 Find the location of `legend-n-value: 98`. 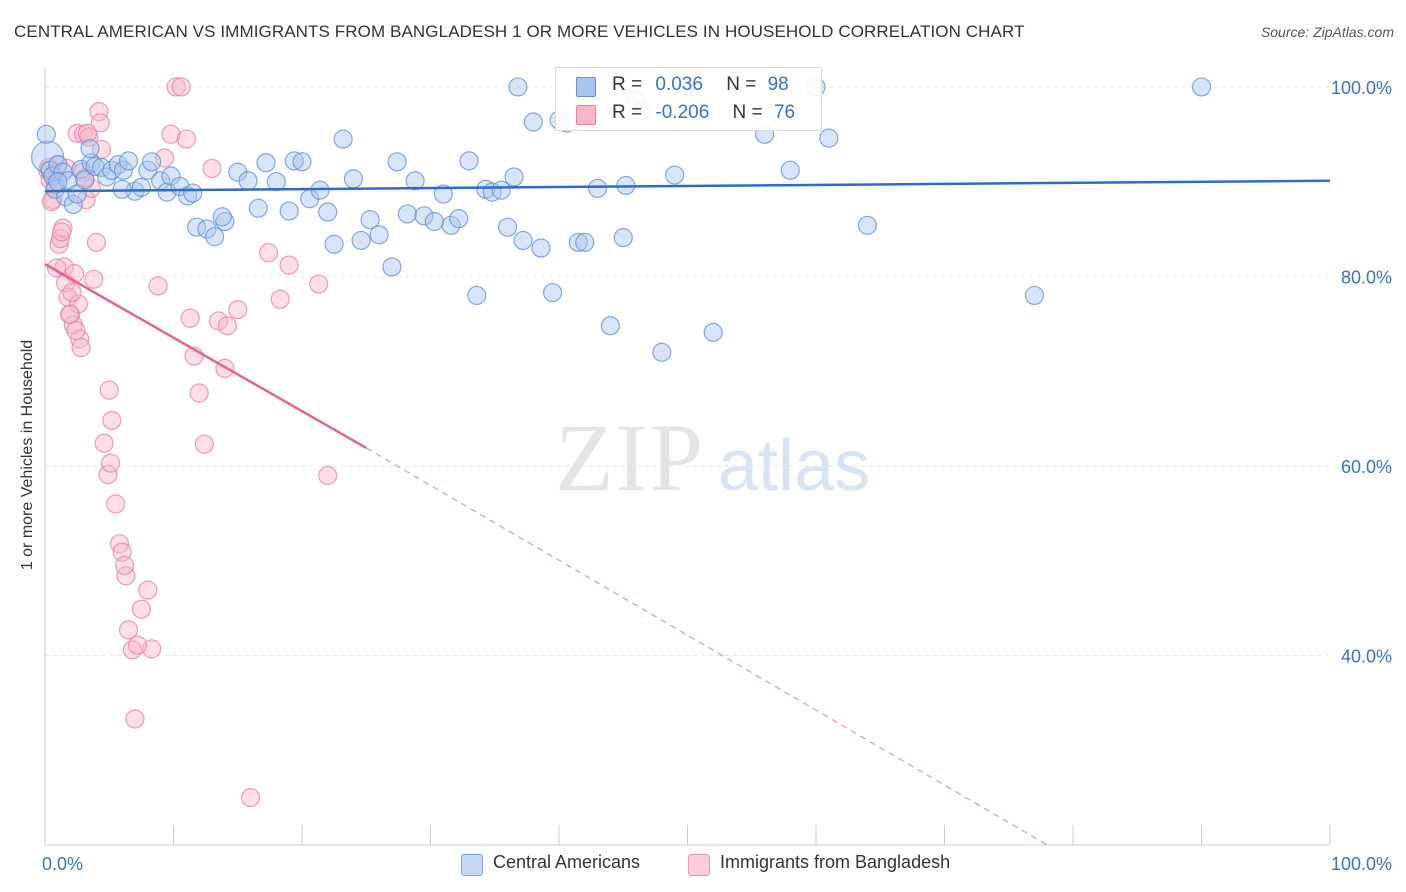

legend-n-value: 98 is located at coordinates (778, 84).